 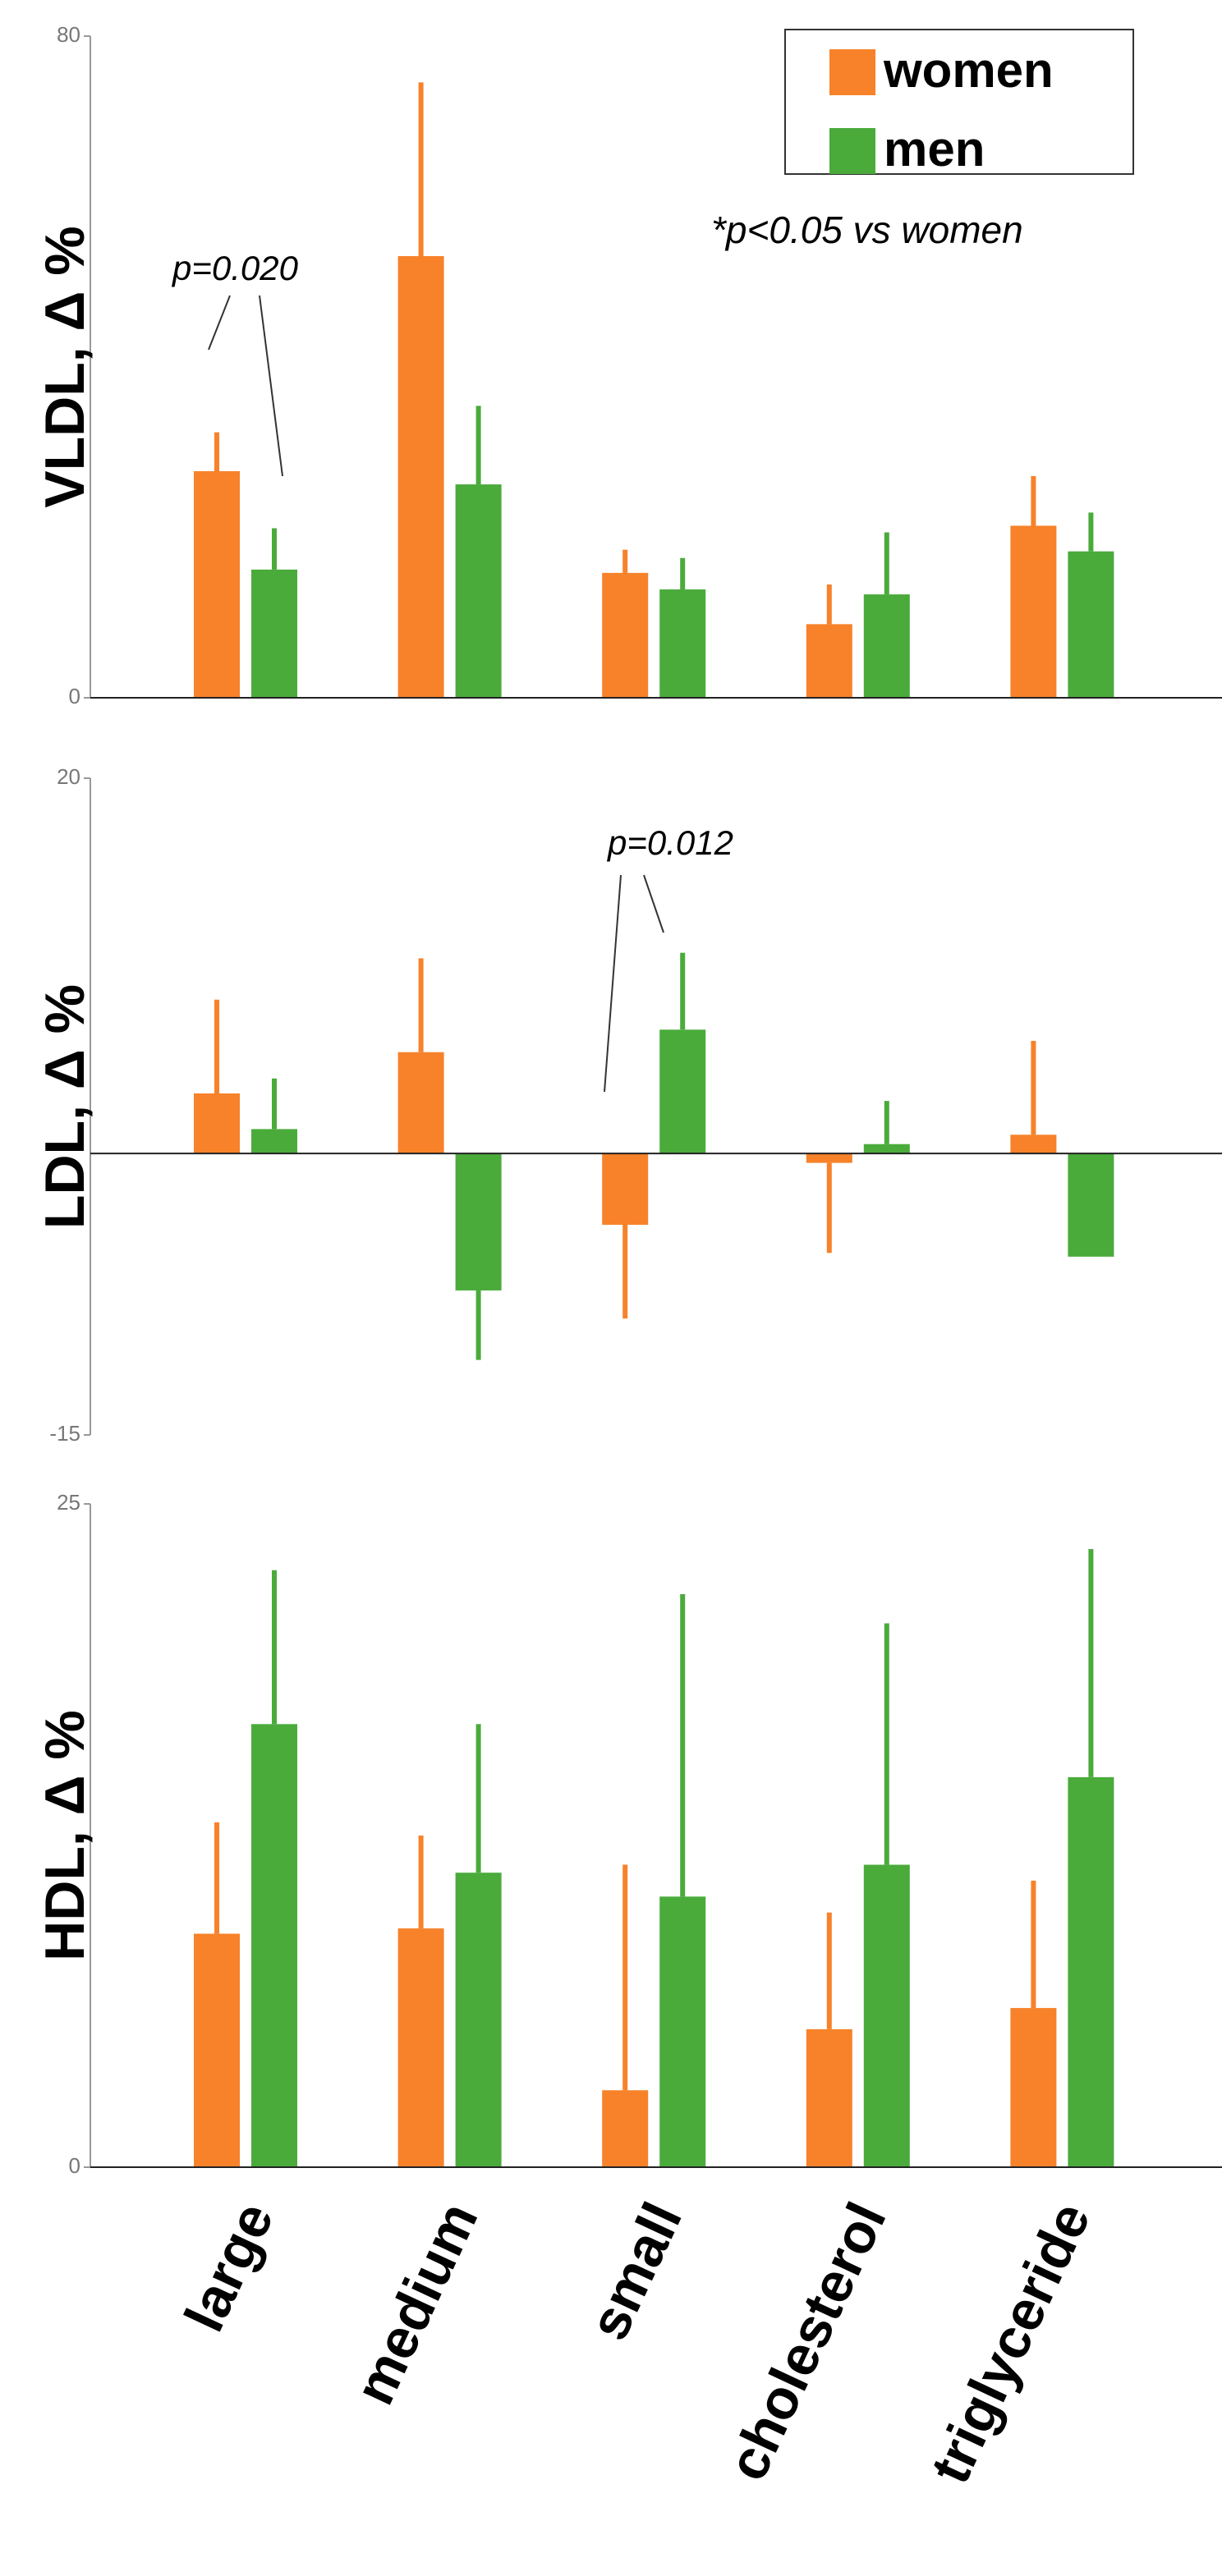 What do you see at coordinates (65, 1836) in the screenshot?
I see `y-axis-label: HDL, Δ %` at bounding box center [65, 1836].